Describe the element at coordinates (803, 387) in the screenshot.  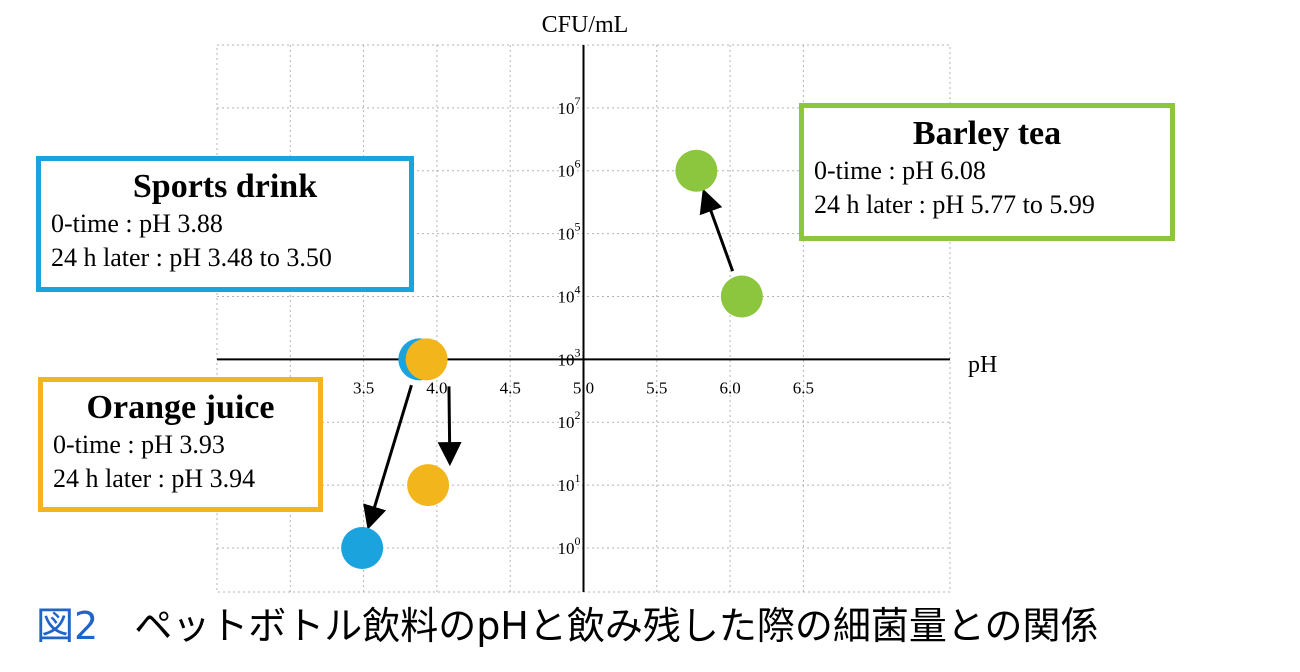
I see `x-tick-label: 6.5` at that location.